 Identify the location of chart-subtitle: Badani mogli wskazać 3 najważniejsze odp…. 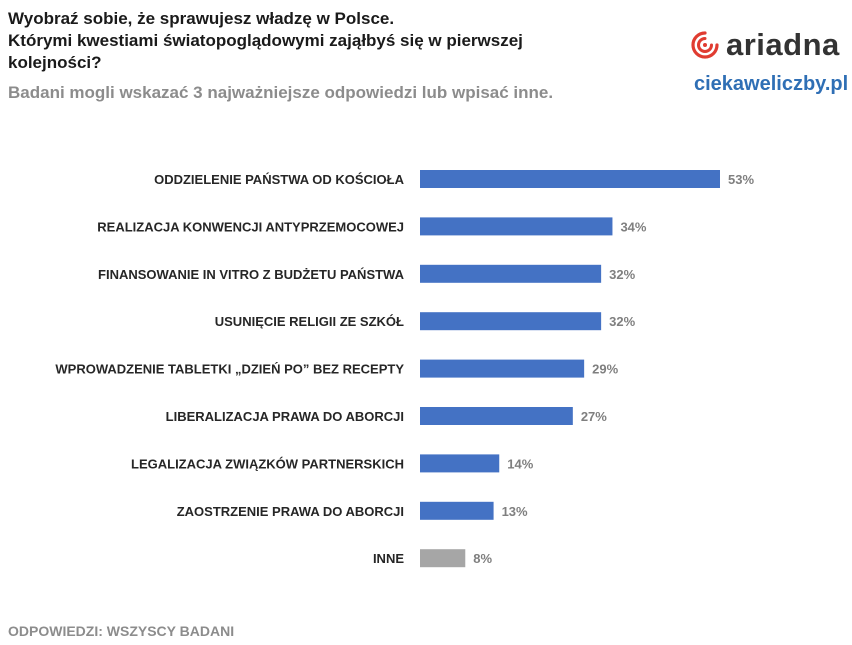
(281, 92).